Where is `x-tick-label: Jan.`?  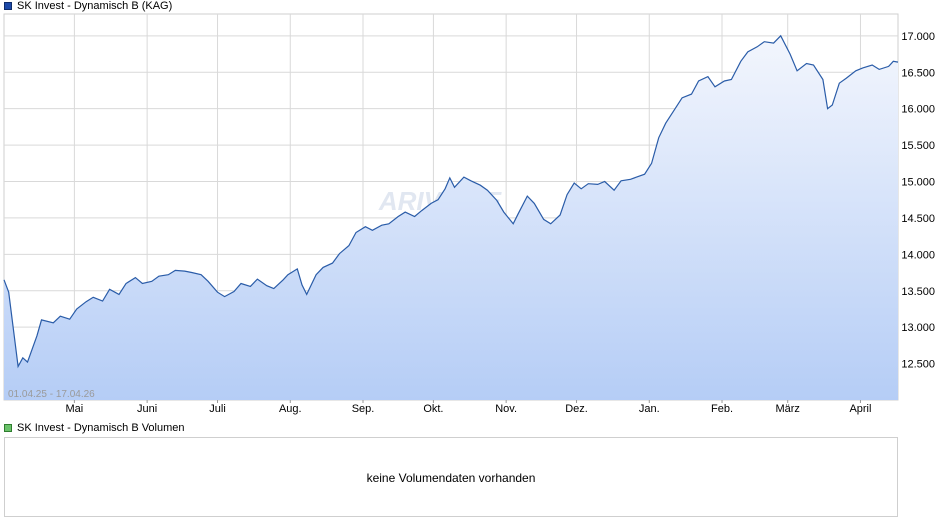
x-tick-label: Jan. is located at coordinates (649, 409).